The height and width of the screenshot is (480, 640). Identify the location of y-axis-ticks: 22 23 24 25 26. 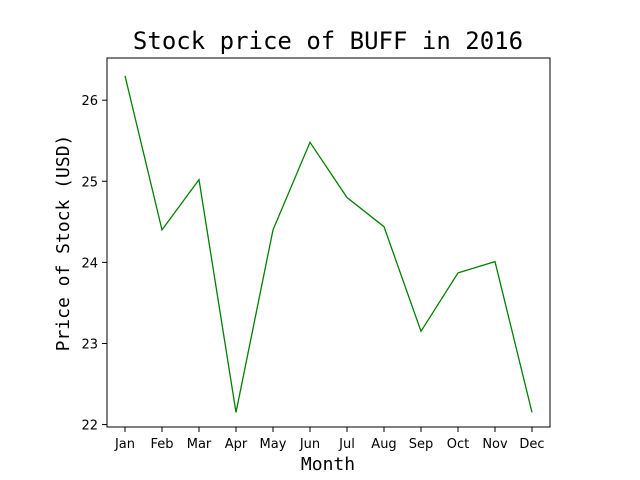
(94, 264).